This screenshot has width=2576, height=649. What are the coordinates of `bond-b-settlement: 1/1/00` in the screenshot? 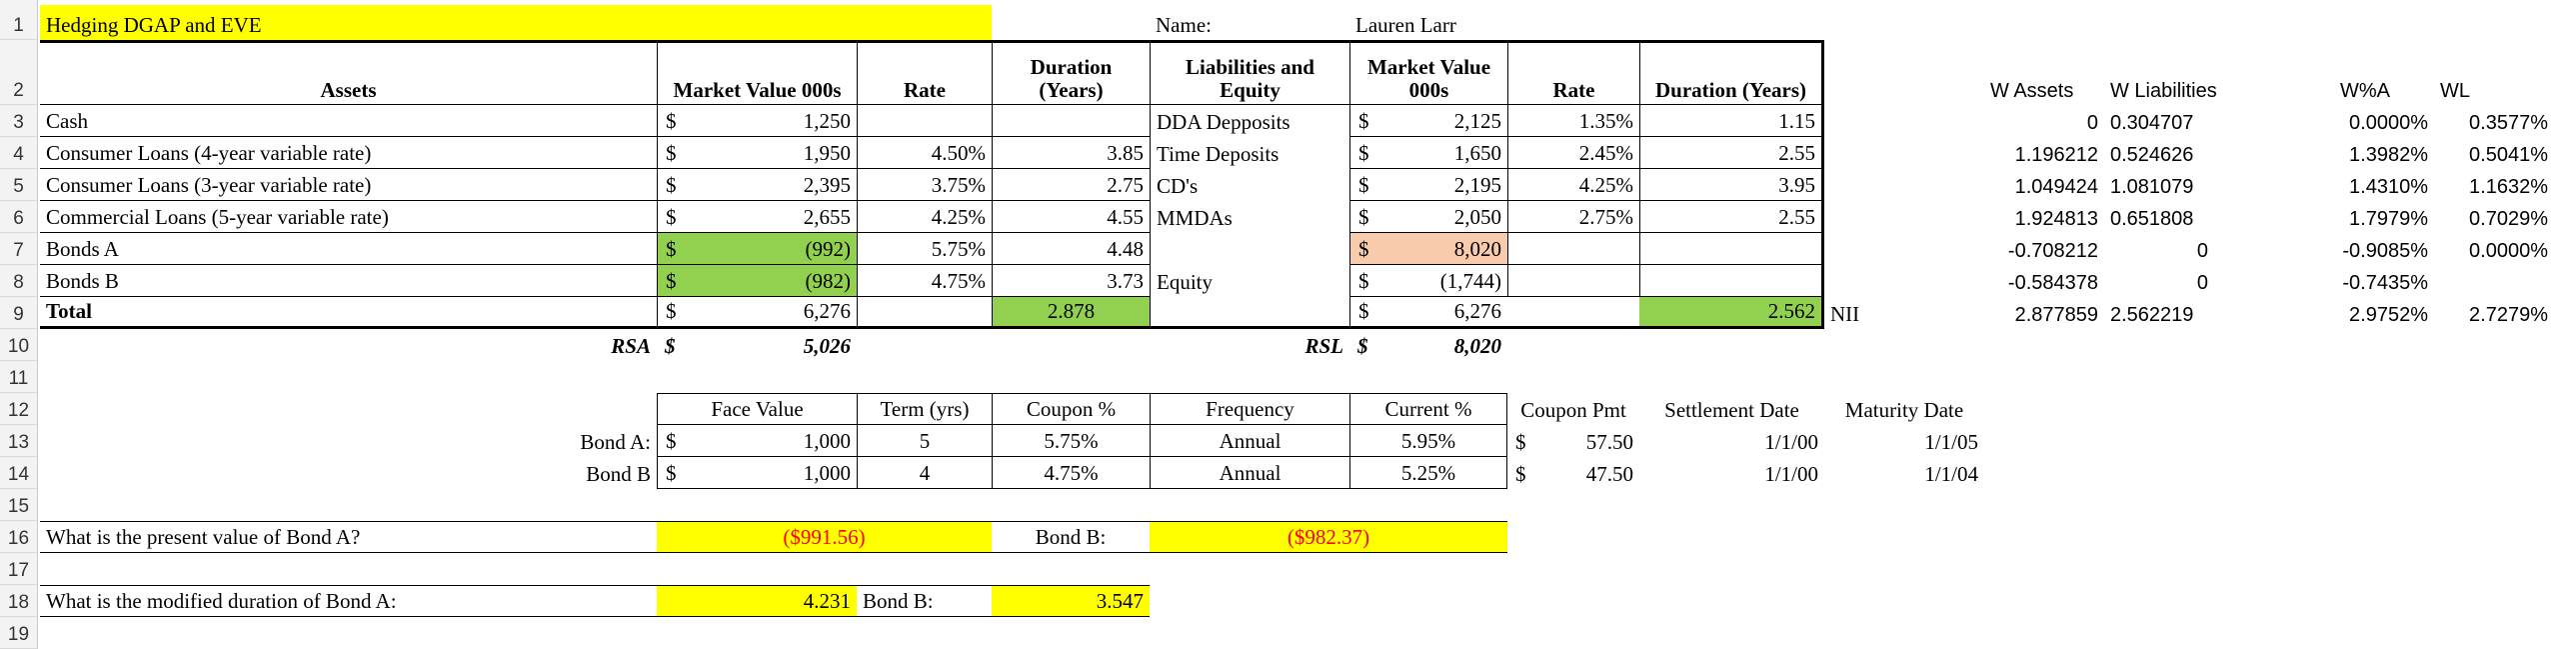 It's located at (1791, 474).